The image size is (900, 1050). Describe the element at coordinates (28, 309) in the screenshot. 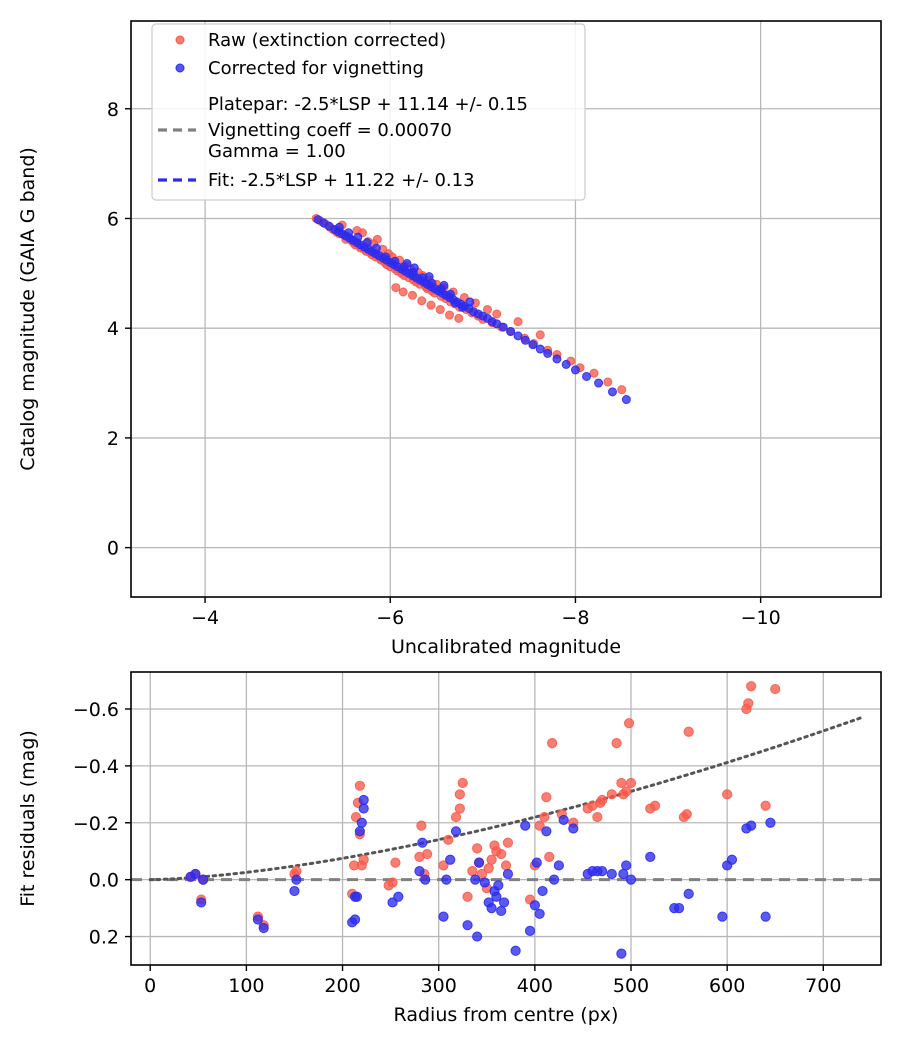

I see `y-axis-title: Catalog magnitude (GAIA G band)` at that location.